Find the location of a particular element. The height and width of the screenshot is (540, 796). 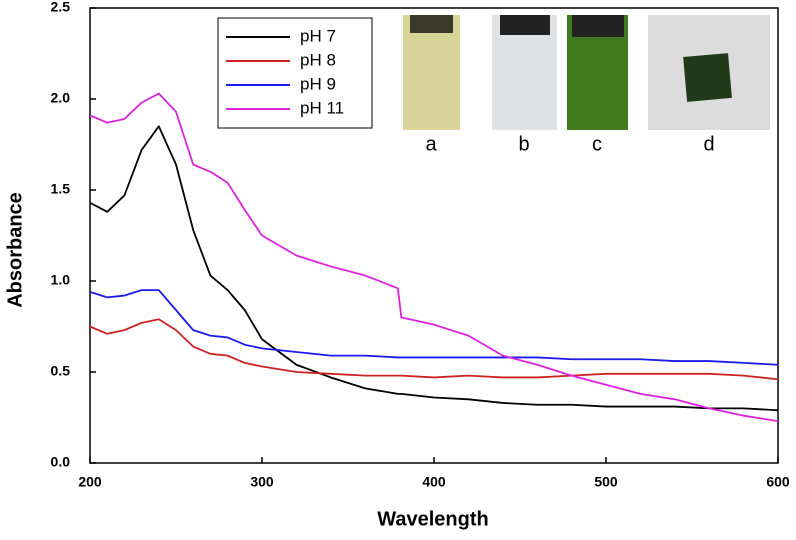

photo-a is located at coordinates (431, 72).